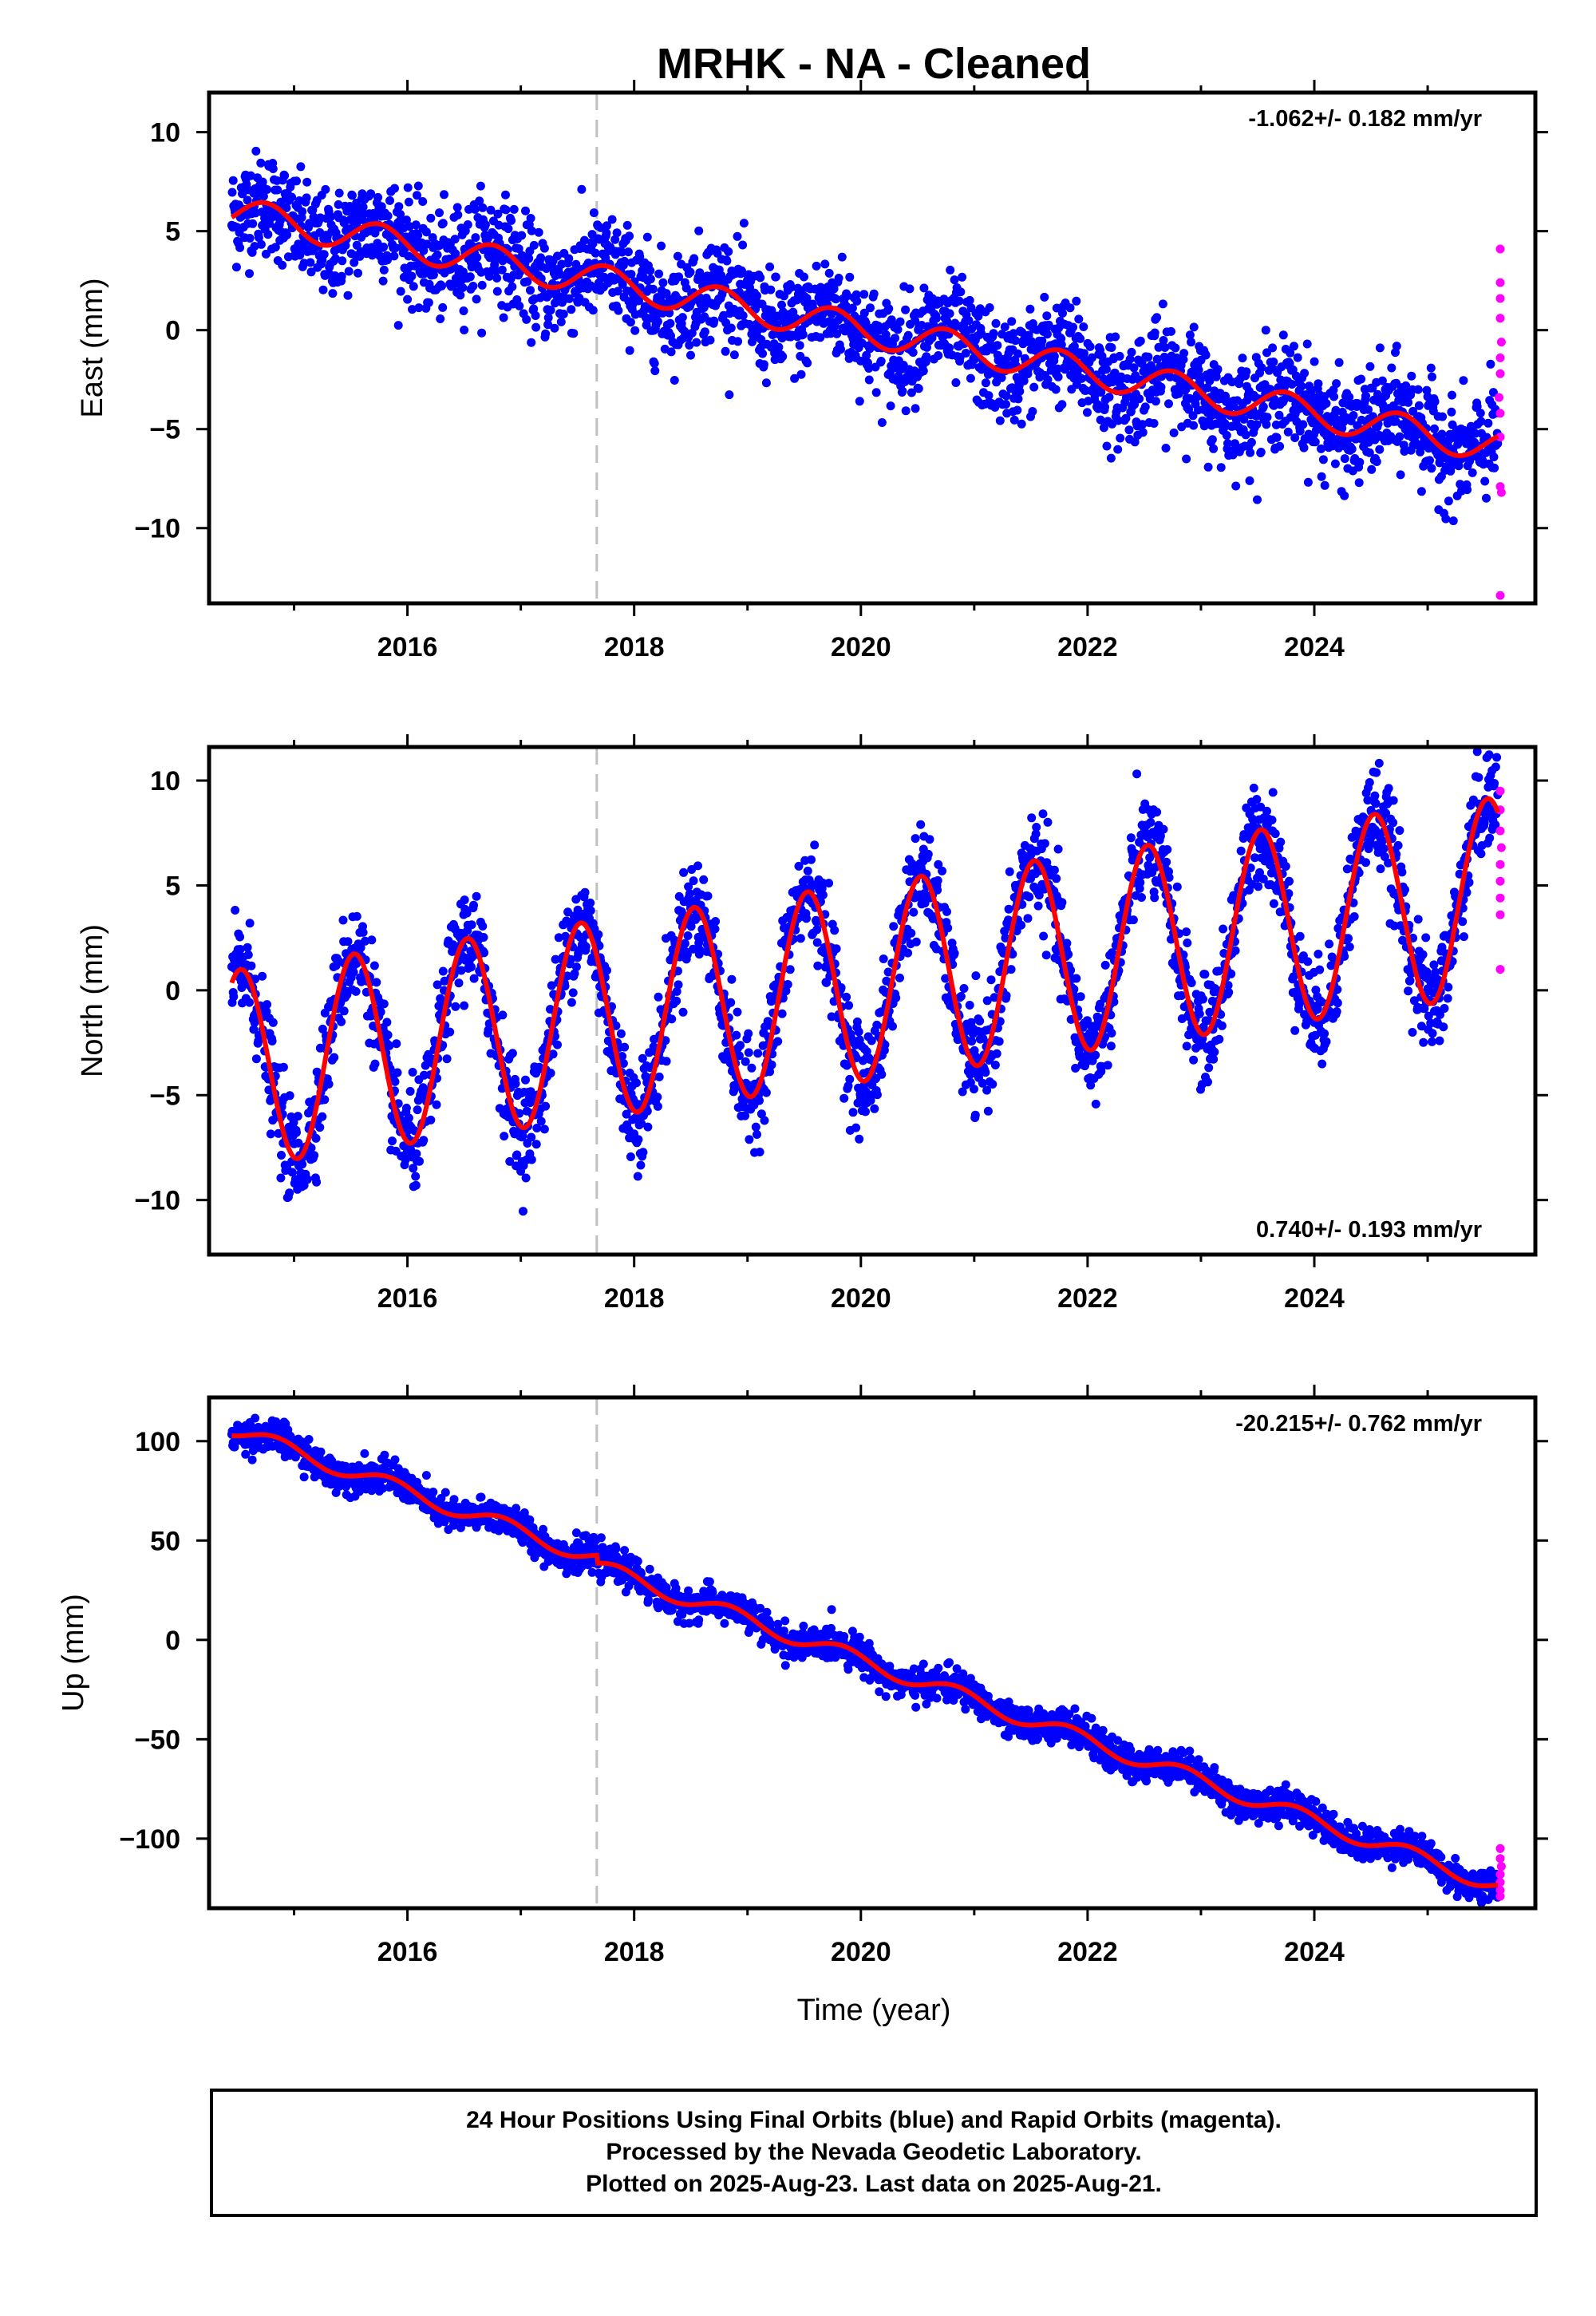 The image size is (1596, 2316). What do you see at coordinates (165, 133) in the screenshot?
I see `y-tick-label: 10` at bounding box center [165, 133].